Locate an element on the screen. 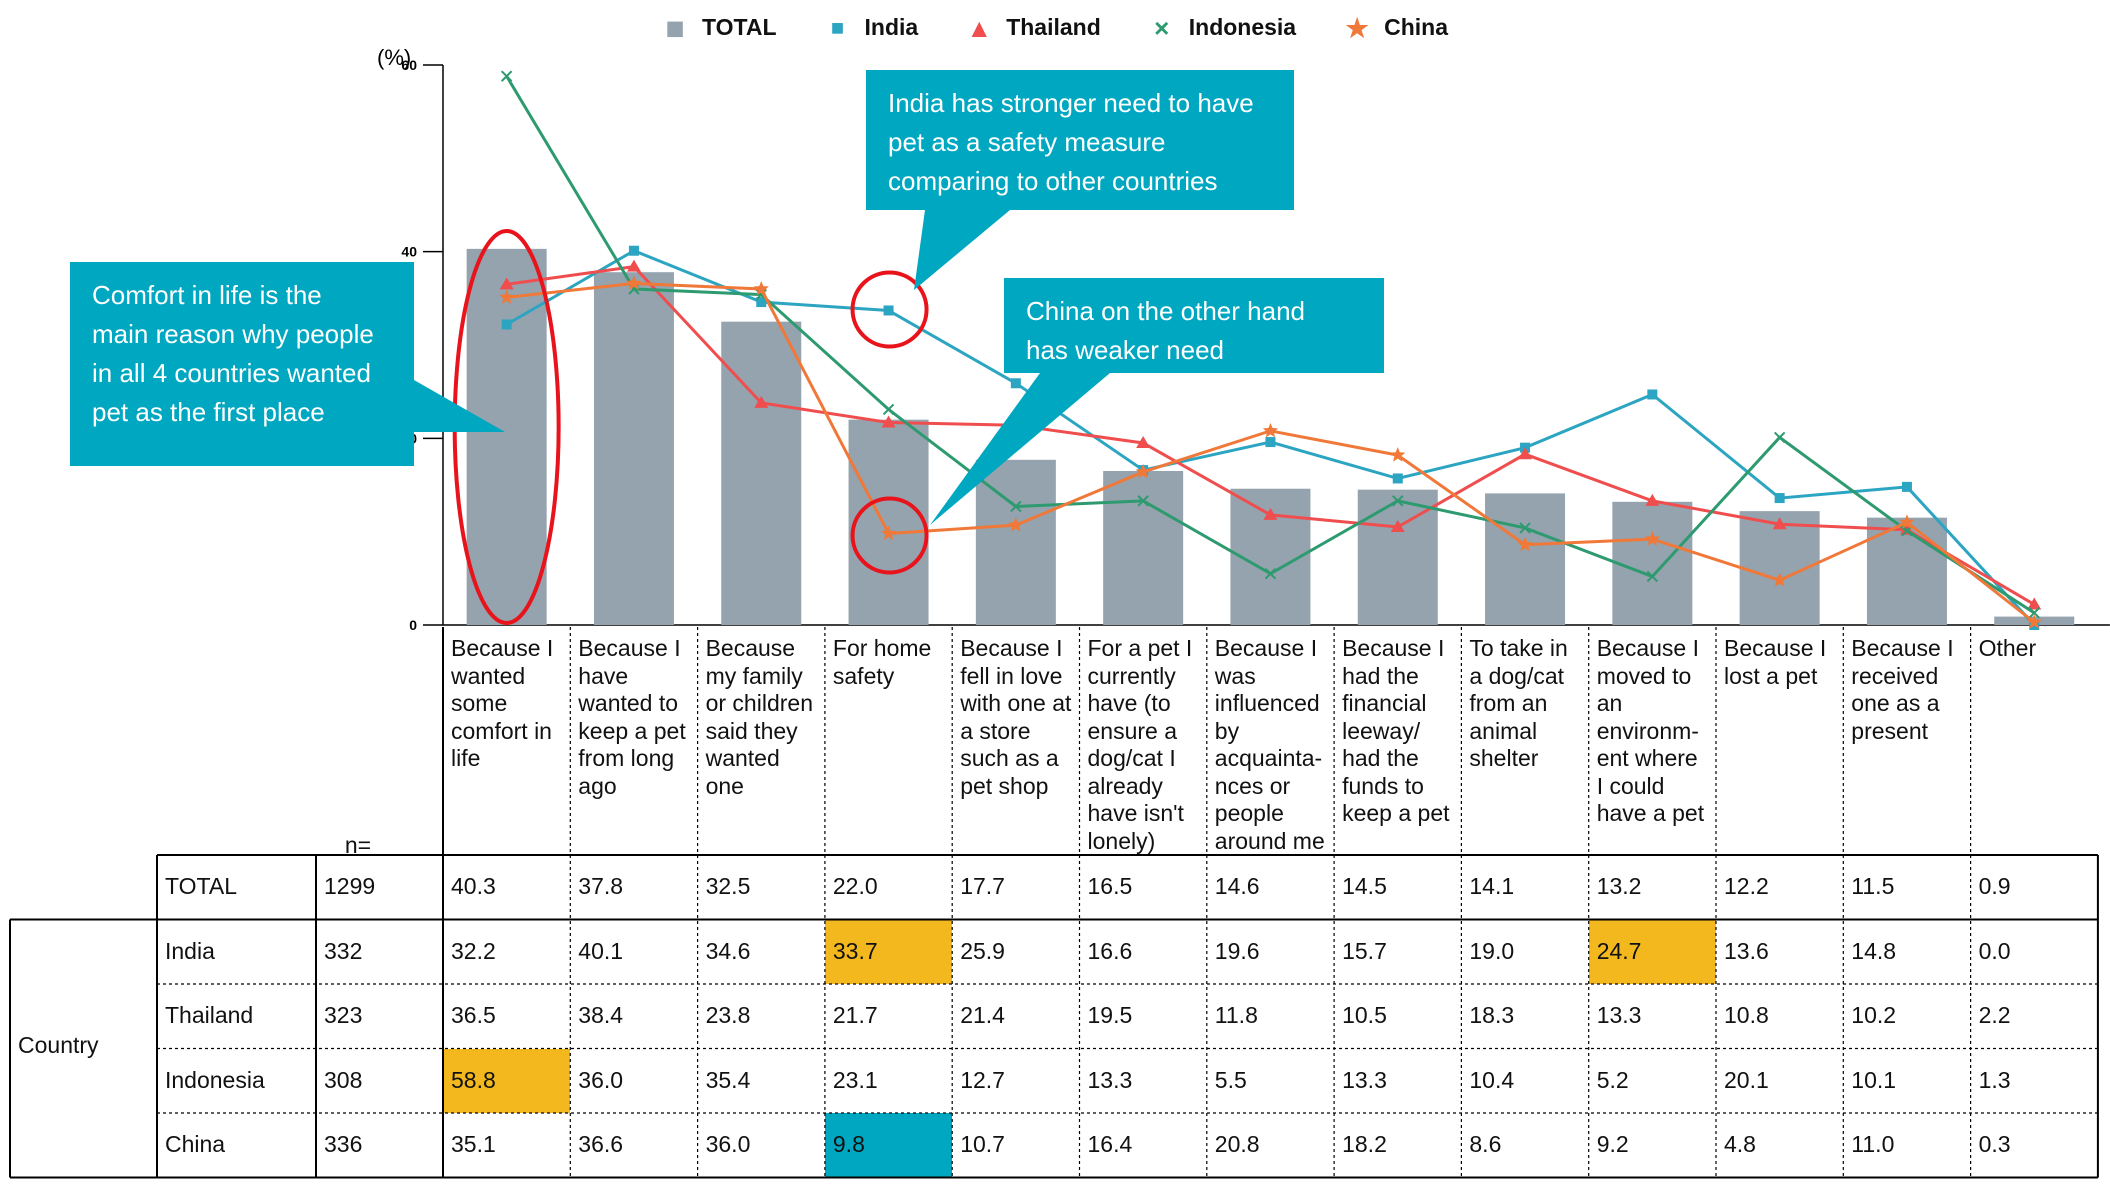 Image resolution: width=2110 pixels, height=1186 pixels. legend-marker-square-sm-icon: ■ is located at coordinates (837, 27).